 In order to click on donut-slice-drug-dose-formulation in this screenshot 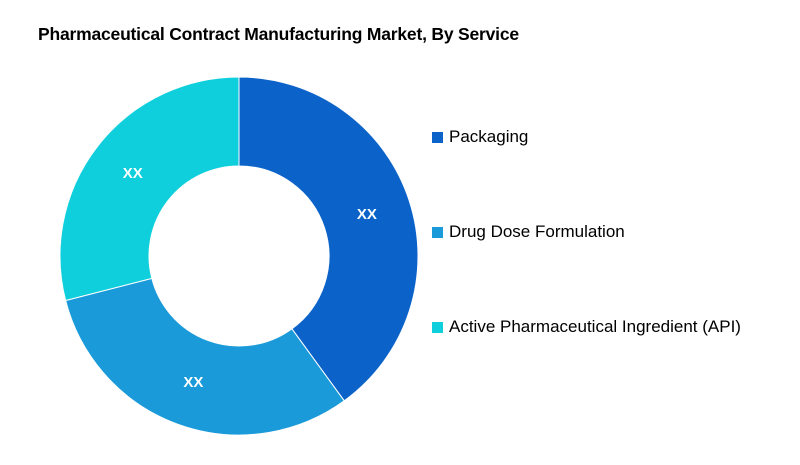, I will do `click(205, 356)`.